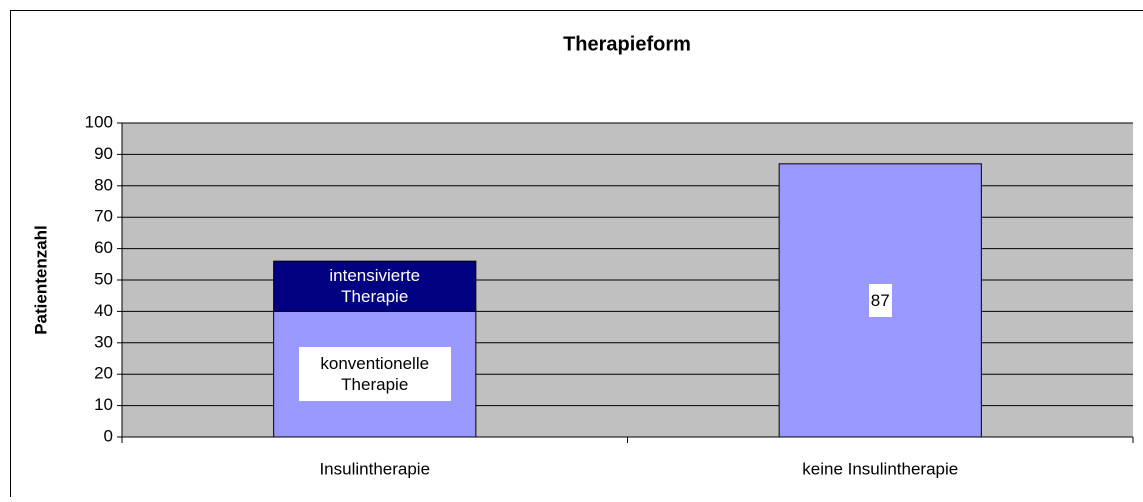 The width and height of the screenshot is (1143, 502). I want to click on data-label-box: konventionelle Therapie, so click(375, 374).